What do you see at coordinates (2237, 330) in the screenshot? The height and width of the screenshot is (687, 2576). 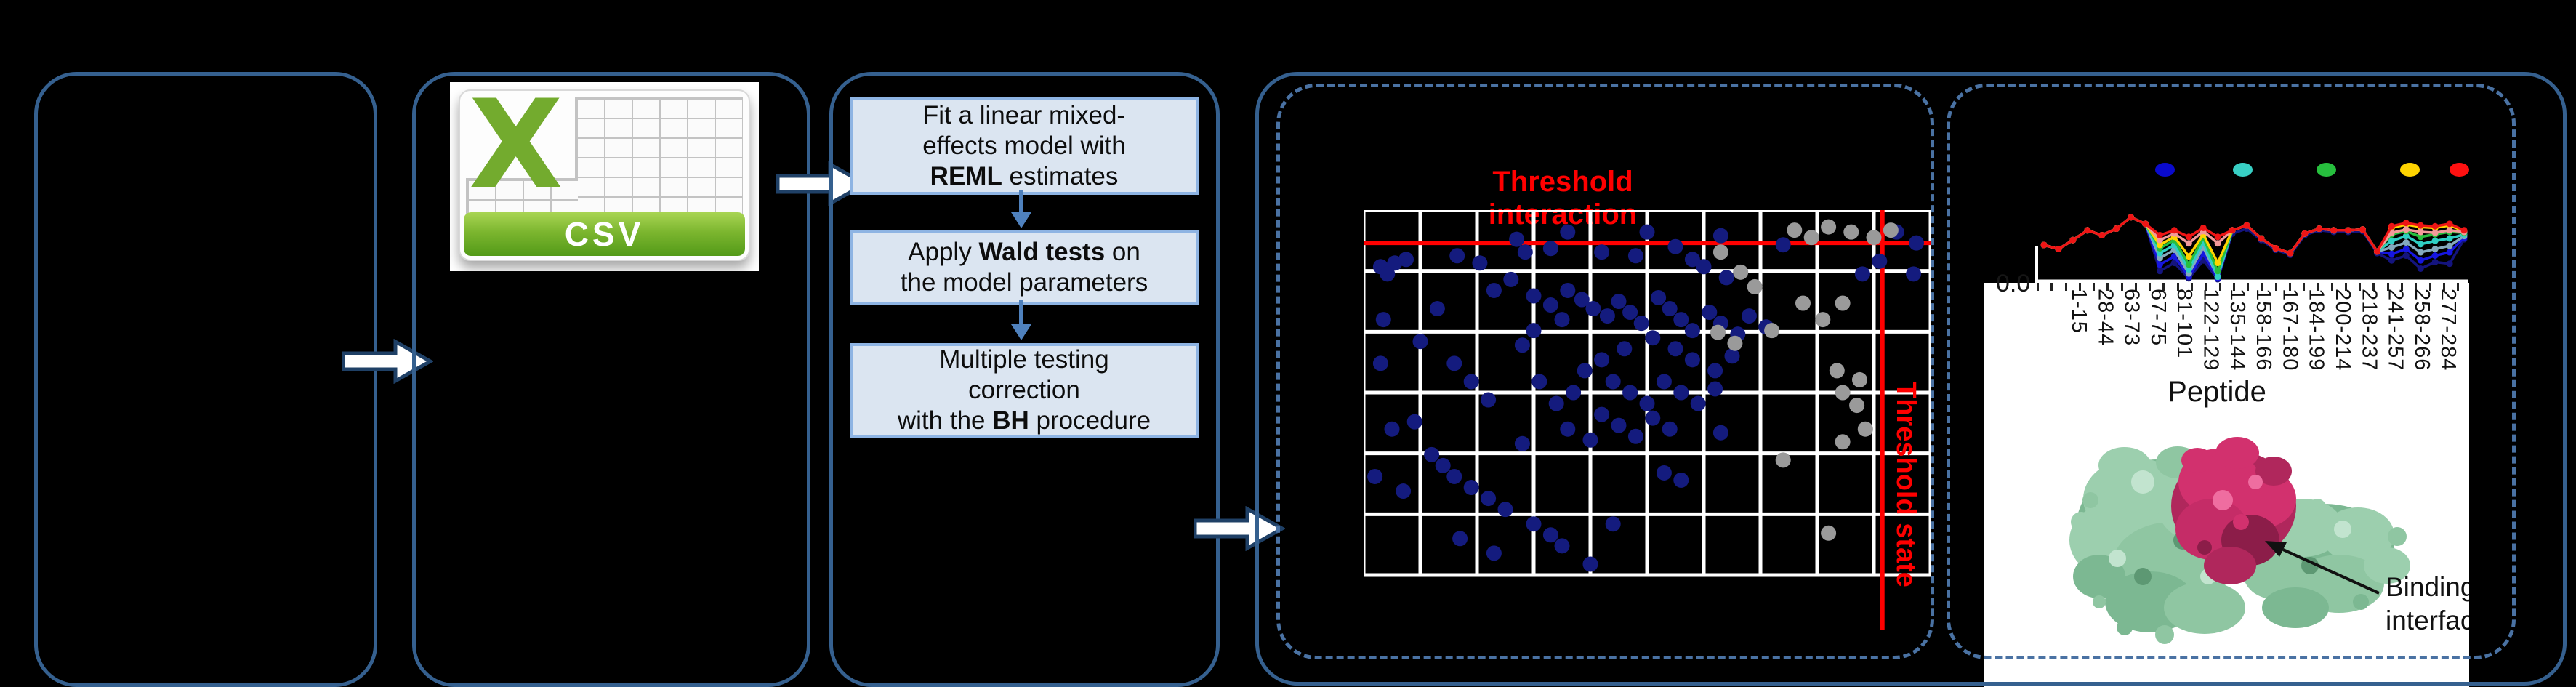 I see `x-axis-label: 135-144` at bounding box center [2237, 330].